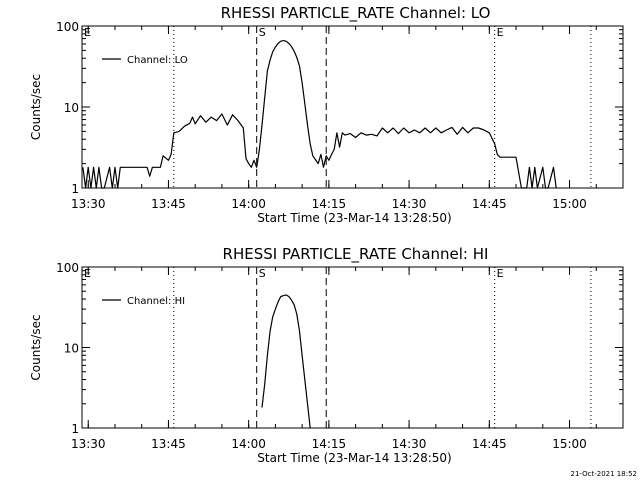  I want to click on footer-timestamp: 21-Oct-2021 18:52, so click(604, 474).